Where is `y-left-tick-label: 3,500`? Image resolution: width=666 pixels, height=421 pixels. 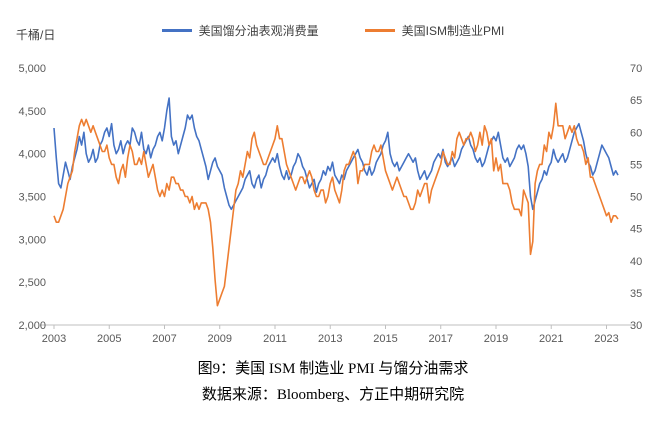
y-left-tick-label: 3,500 is located at coordinates (32, 198).